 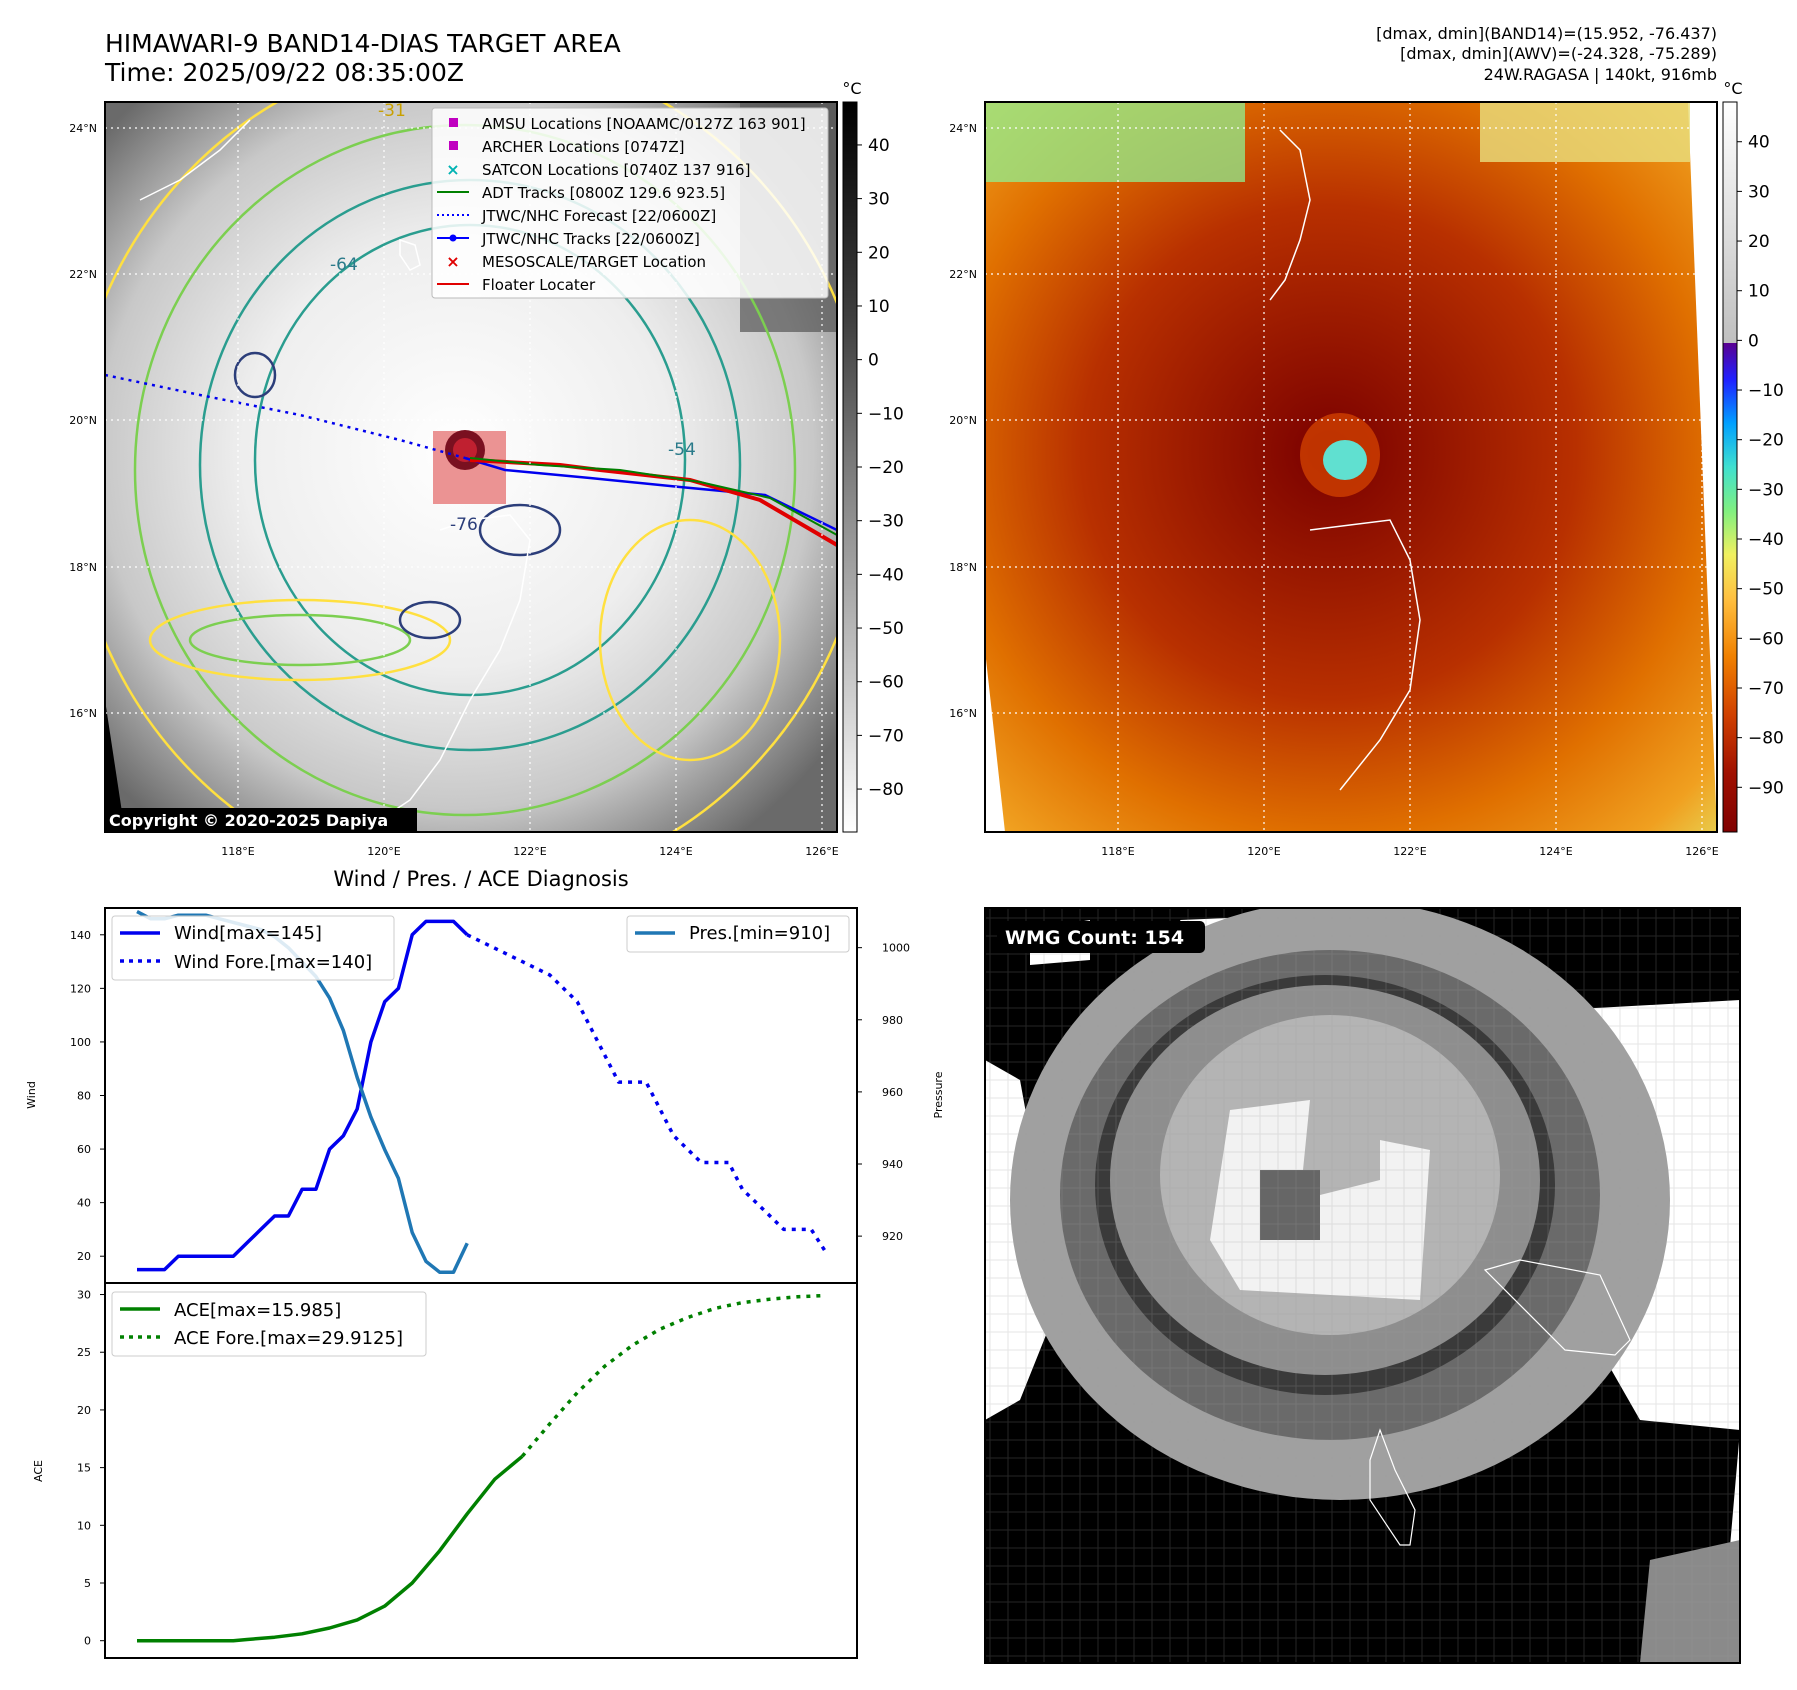 What do you see at coordinates (1753, 456) in the screenshot?
I see `color-colorbar: °C 40 30 20 10 0 −10 −20 −30 −40 −50 −60 −70 −80 −90` at bounding box center [1753, 456].